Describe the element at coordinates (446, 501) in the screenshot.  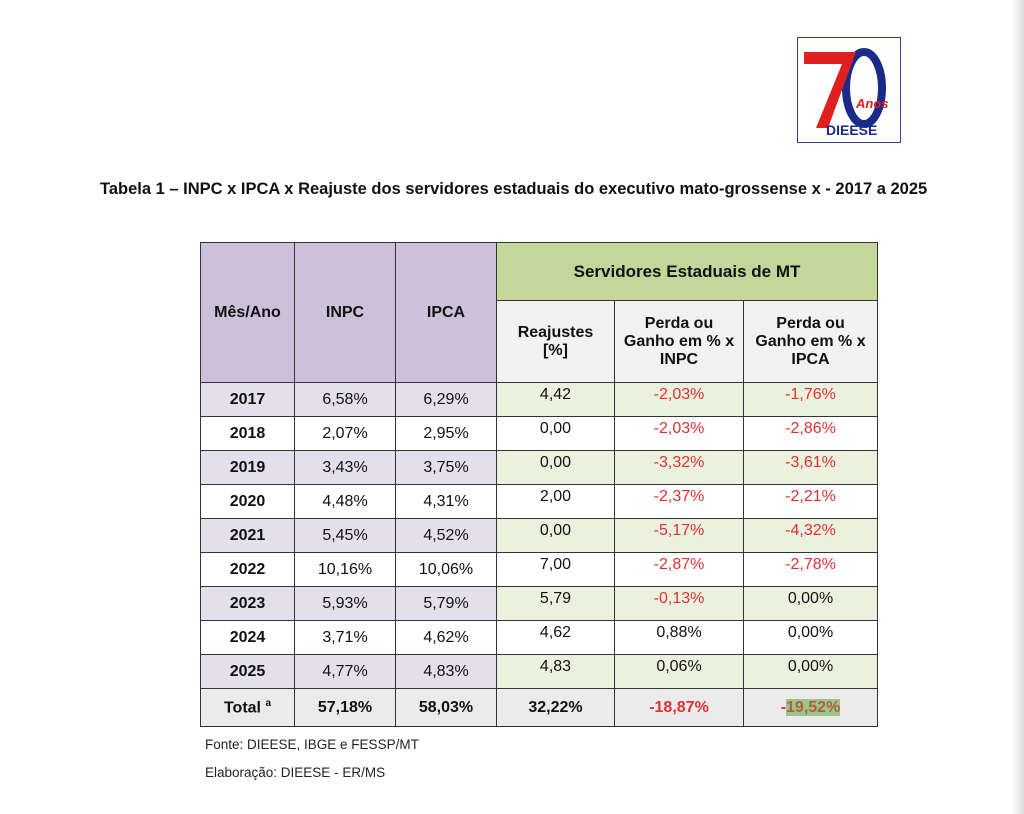
I see `ipca-cell: 4,31%` at that location.